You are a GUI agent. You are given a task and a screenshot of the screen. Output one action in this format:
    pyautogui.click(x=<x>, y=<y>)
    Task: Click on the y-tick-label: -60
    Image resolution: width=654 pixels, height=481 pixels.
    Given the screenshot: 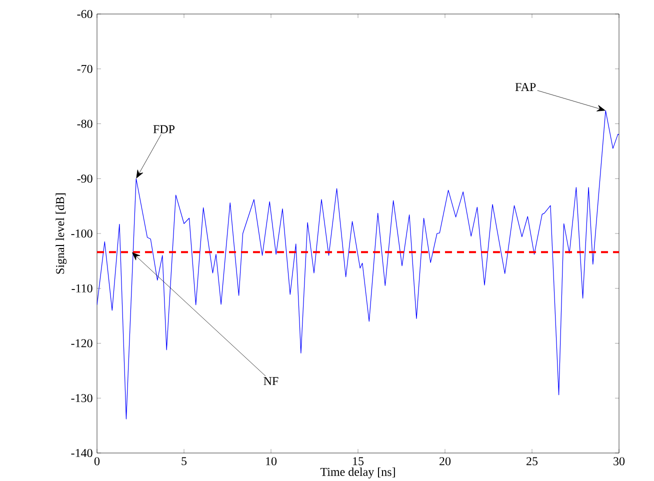 What is the action you would take?
    pyautogui.click(x=84, y=14)
    